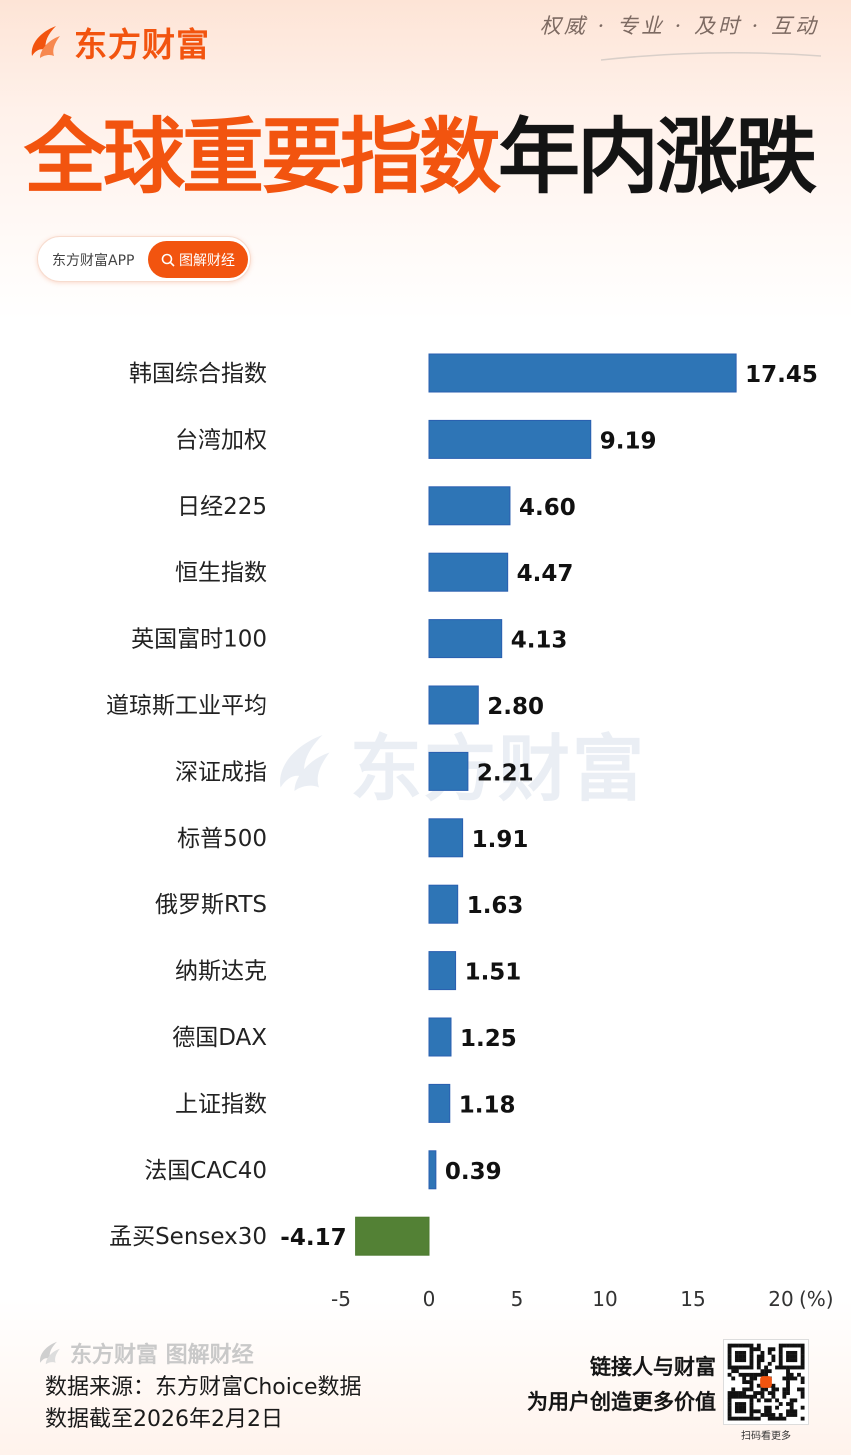  I want to click on x-tick-label: 20, so click(780, 1299).